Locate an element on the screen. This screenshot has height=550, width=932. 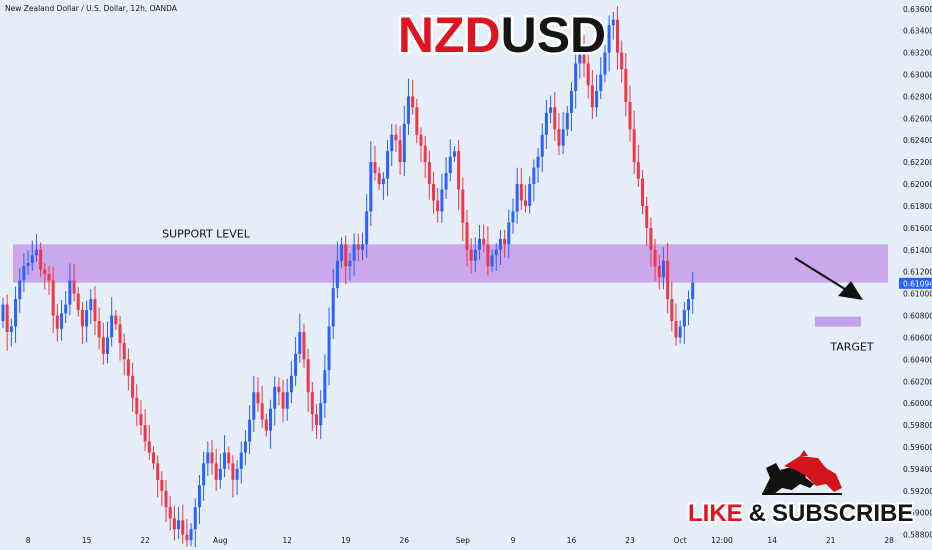
cta-amp: & is located at coordinates (757, 513).